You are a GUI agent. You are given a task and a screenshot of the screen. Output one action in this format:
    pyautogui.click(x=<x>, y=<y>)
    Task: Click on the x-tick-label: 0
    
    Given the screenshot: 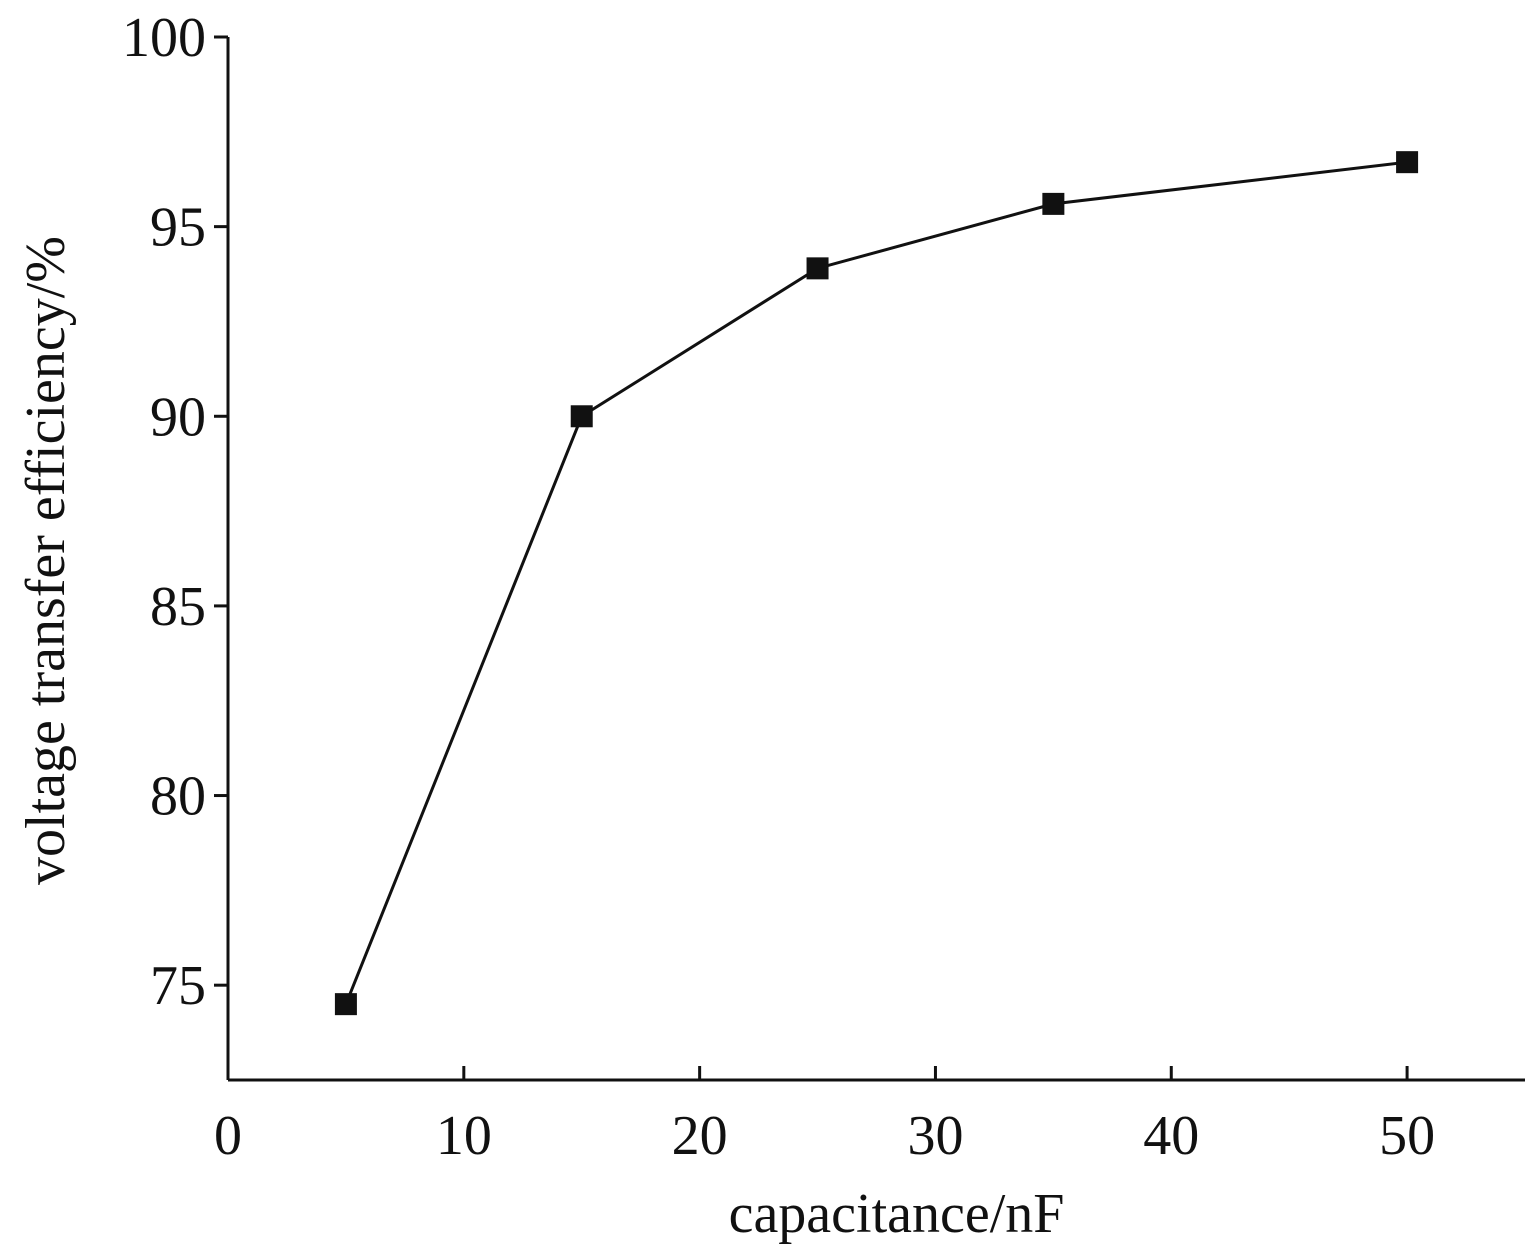 What is the action you would take?
    pyautogui.click(x=228, y=1136)
    